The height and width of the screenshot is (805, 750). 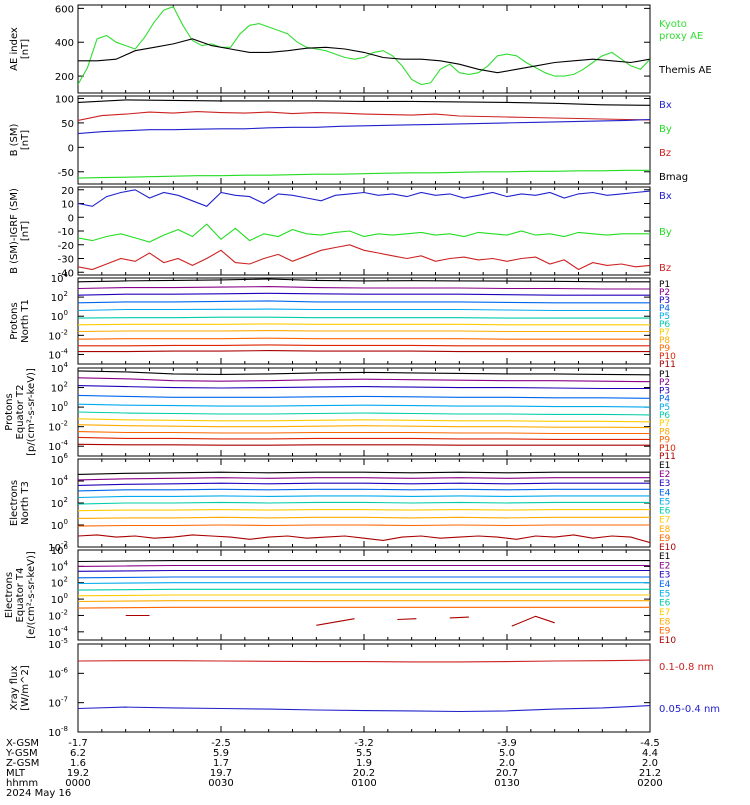 What do you see at coordinates (664, 441) in the screenshot?
I see `legend-entry: P9` at bounding box center [664, 441].